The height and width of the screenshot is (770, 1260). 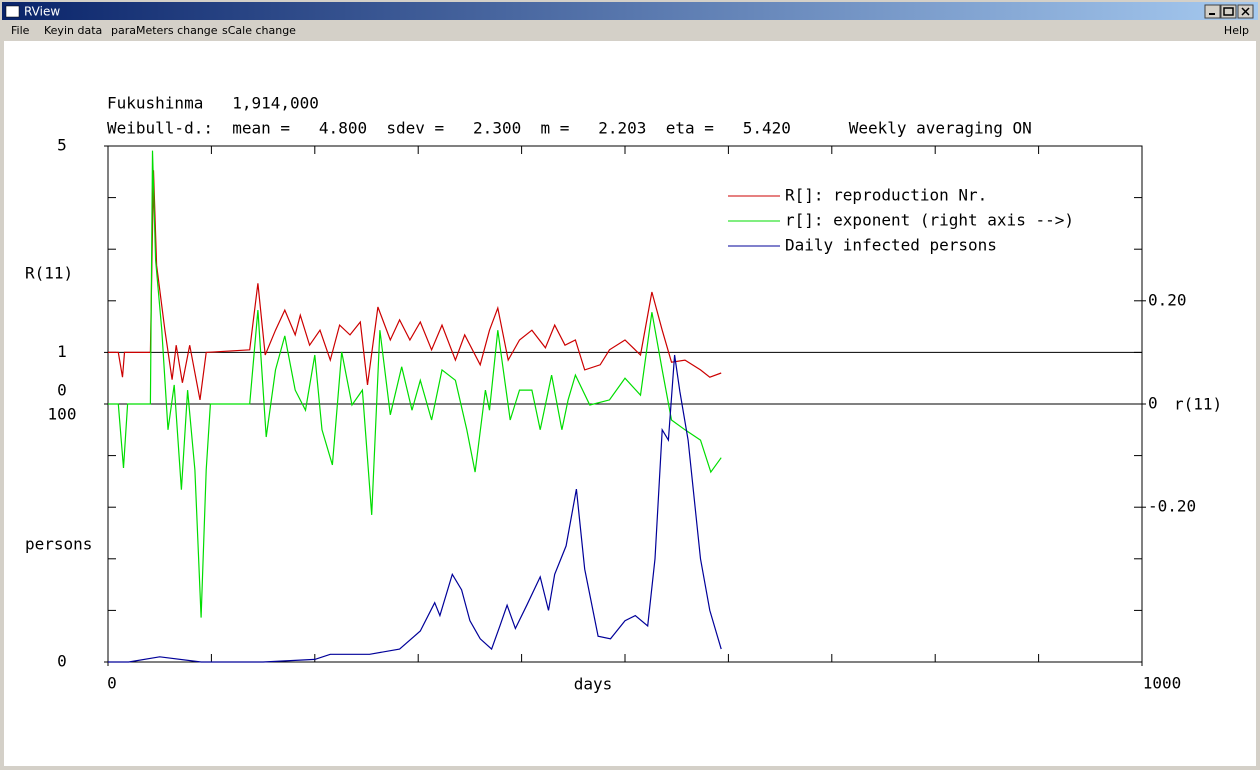 What do you see at coordinates (1245, 11) in the screenshot?
I see `close-icon` at bounding box center [1245, 11].